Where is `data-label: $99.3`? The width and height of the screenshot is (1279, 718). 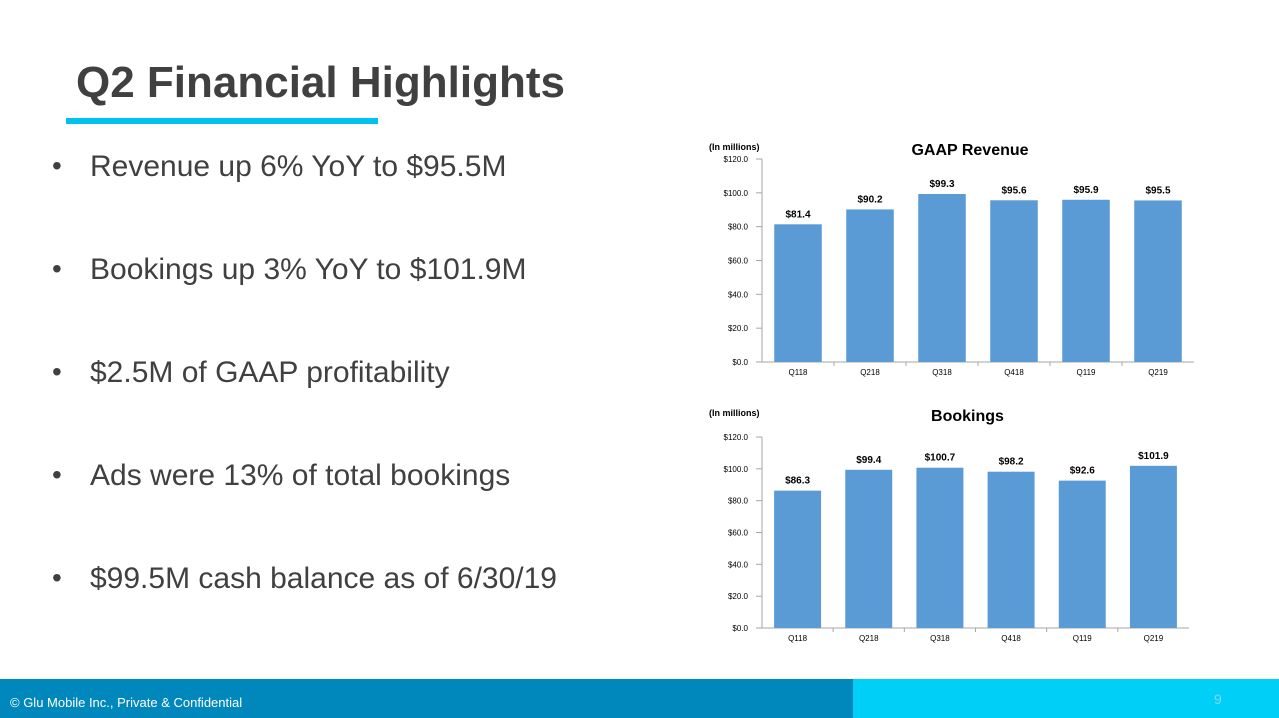 data-label: $99.3 is located at coordinates (941, 184).